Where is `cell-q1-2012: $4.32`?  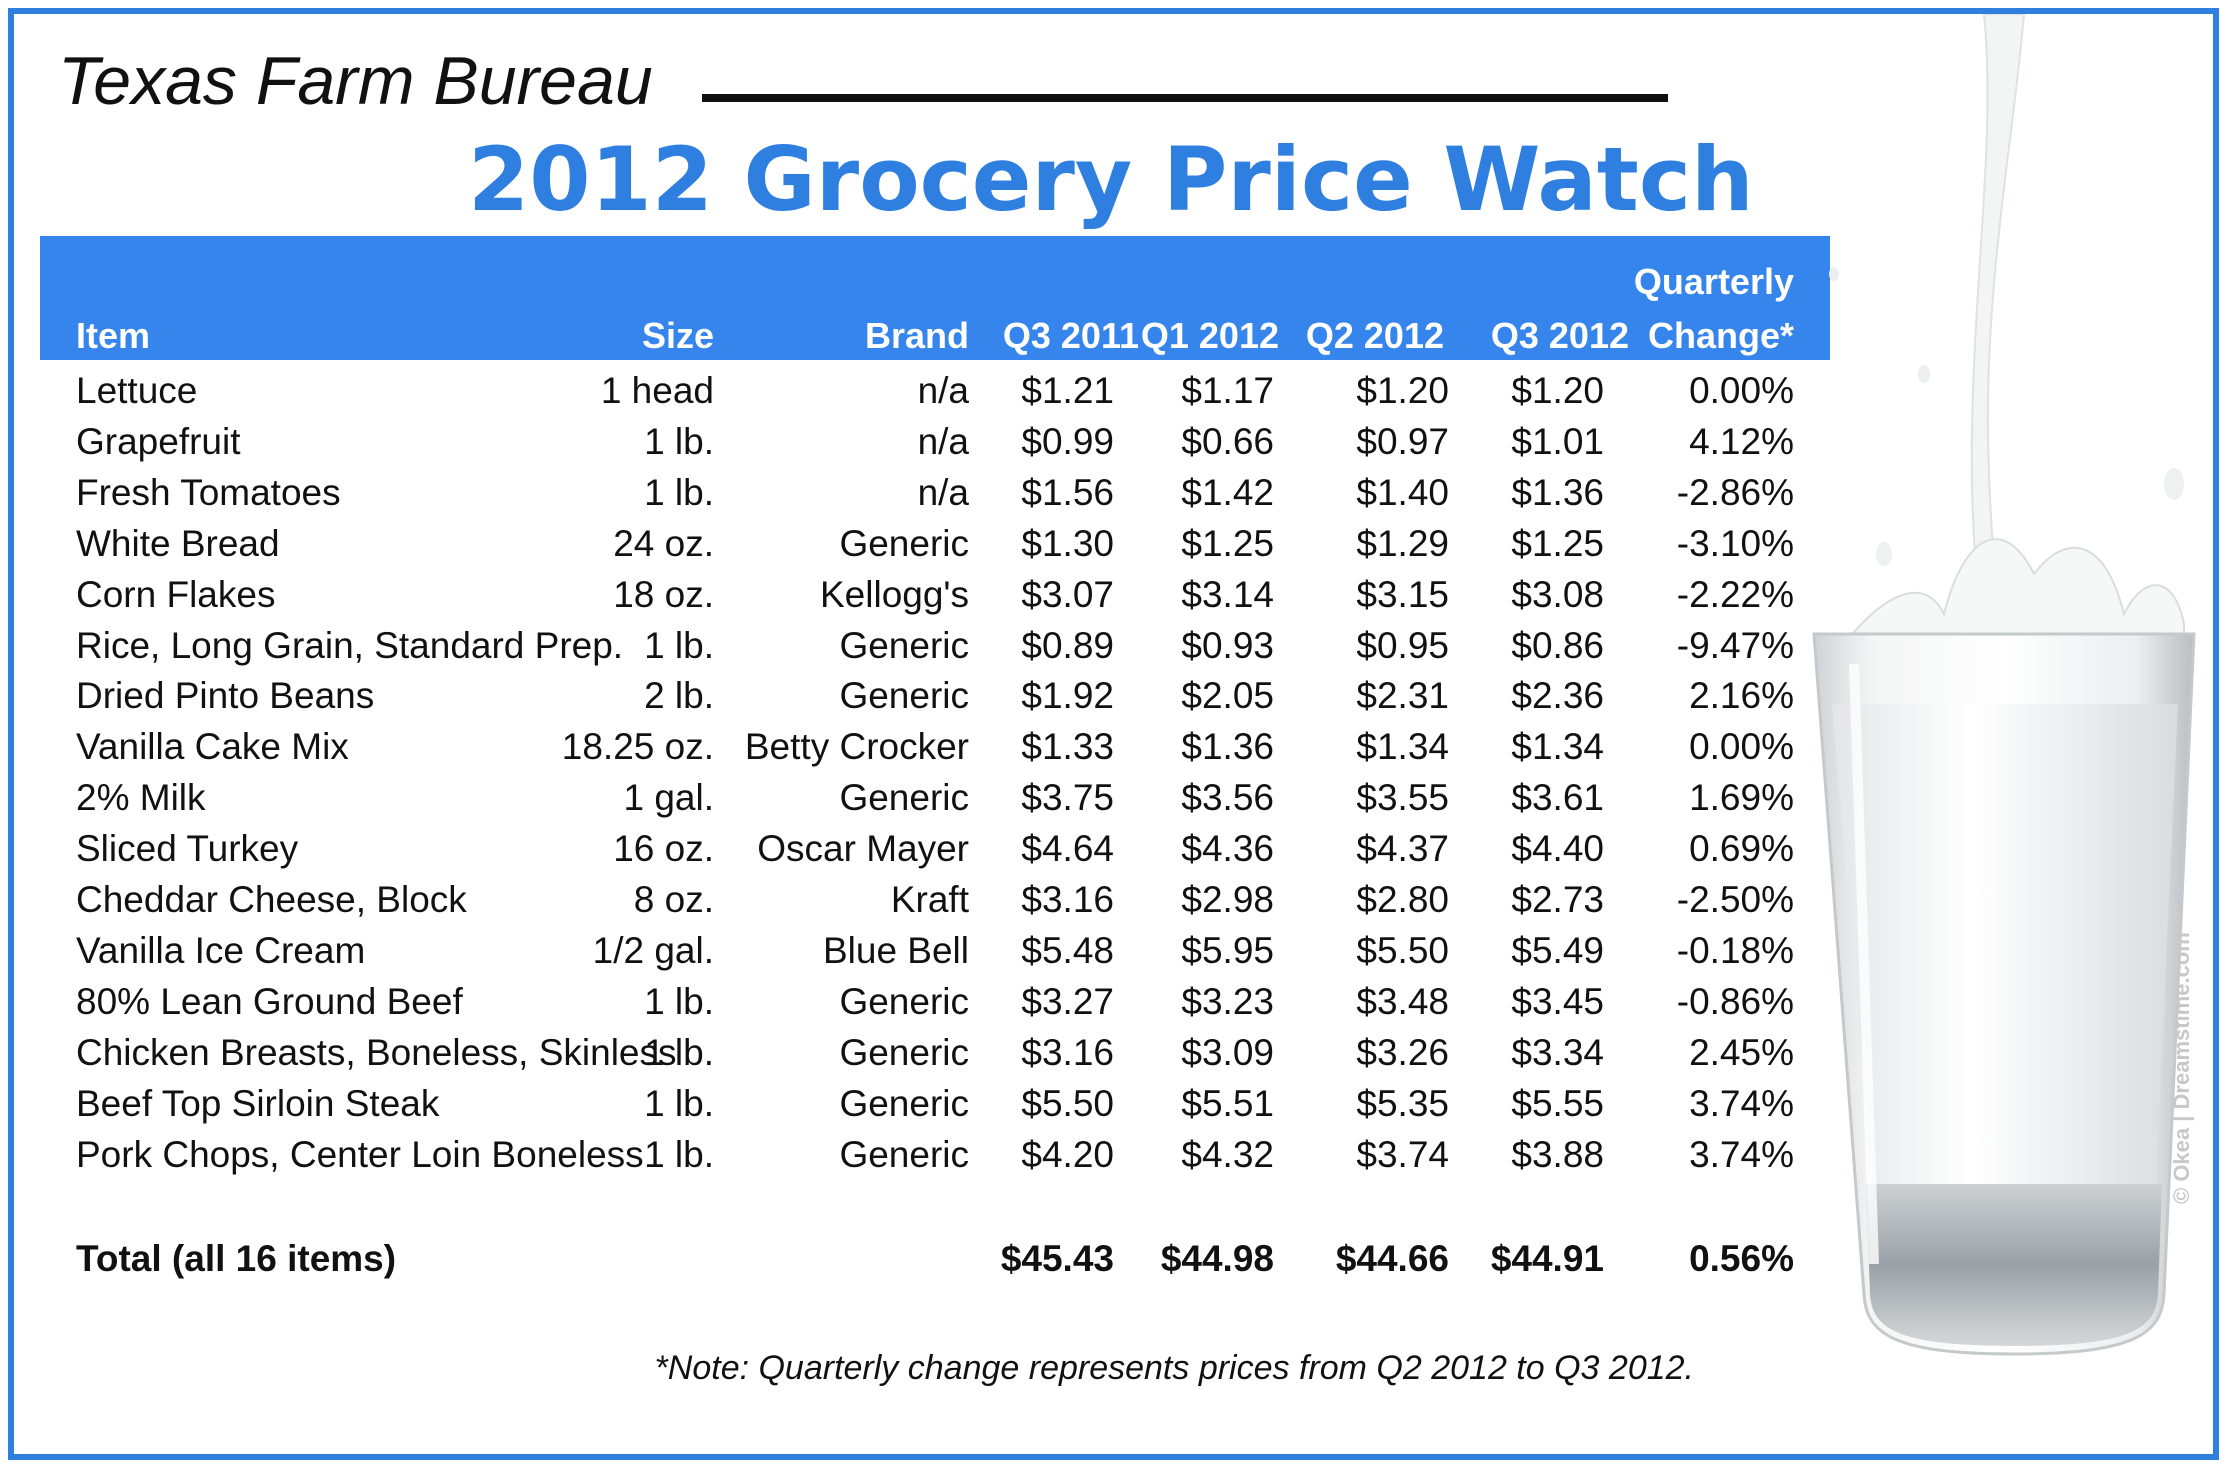 cell-q1-2012: $4.32 is located at coordinates (1227, 1154).